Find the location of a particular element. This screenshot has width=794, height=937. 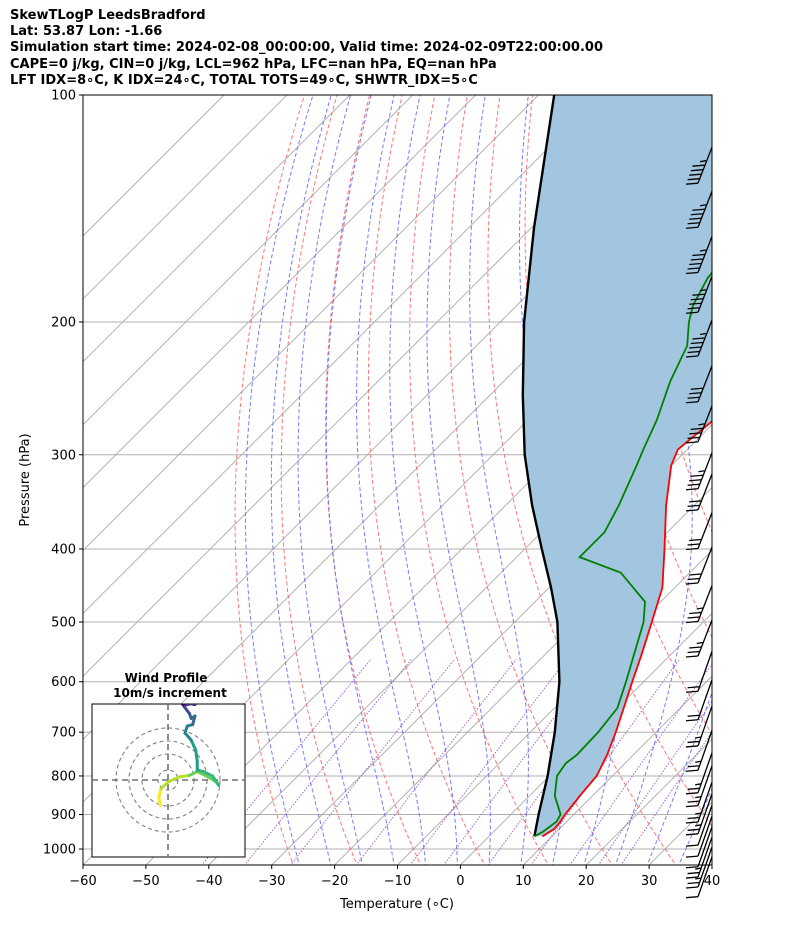

dewpoint-line is located at coordinates (622, 554).